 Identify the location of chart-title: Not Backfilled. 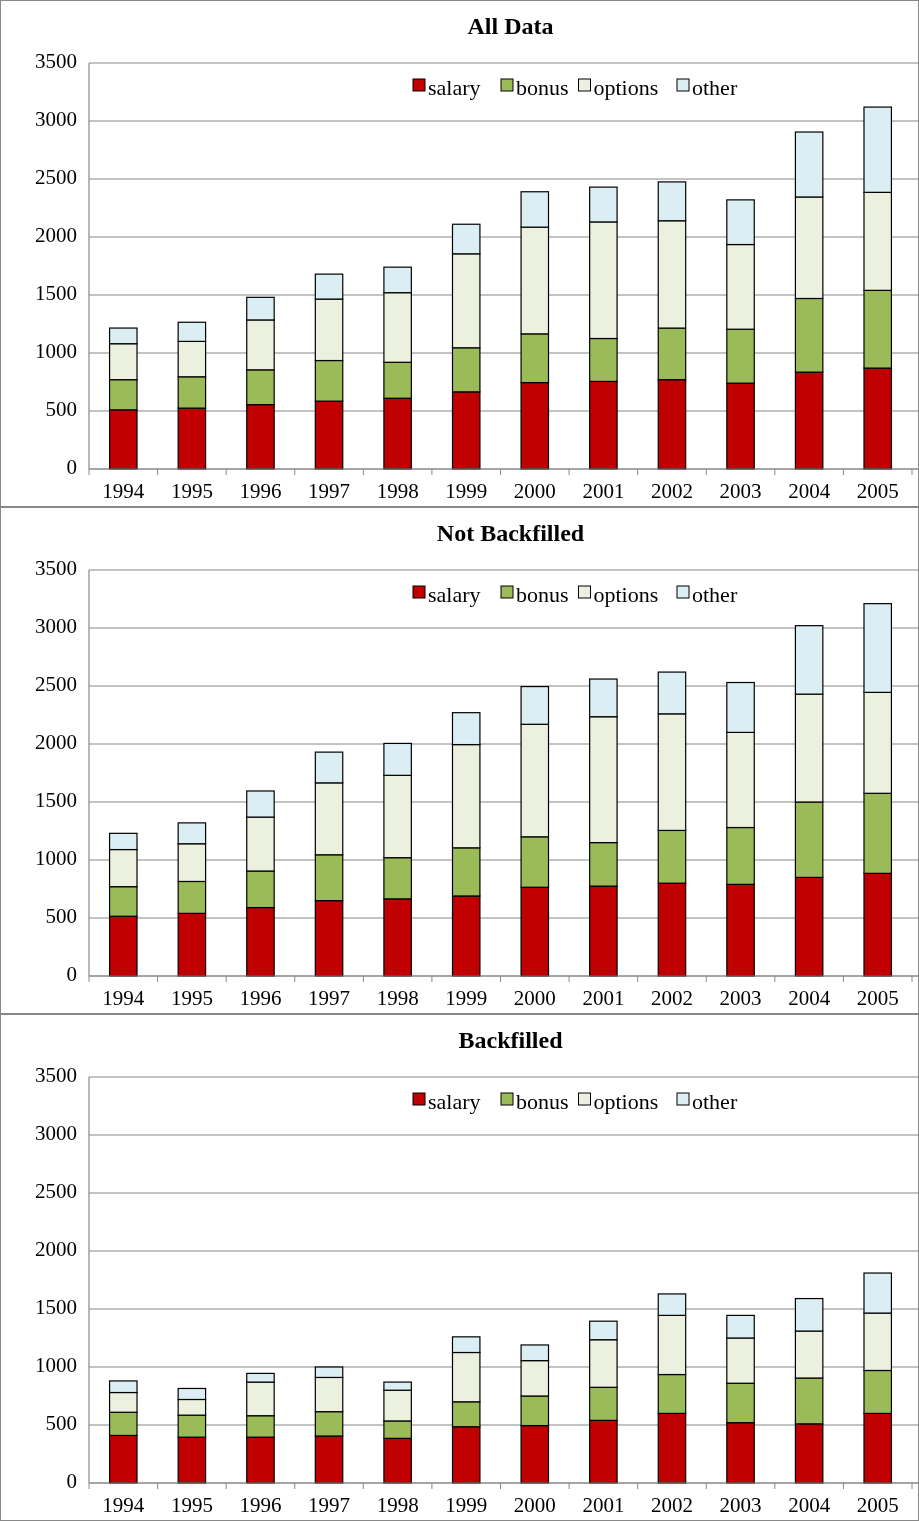
(510, 533).